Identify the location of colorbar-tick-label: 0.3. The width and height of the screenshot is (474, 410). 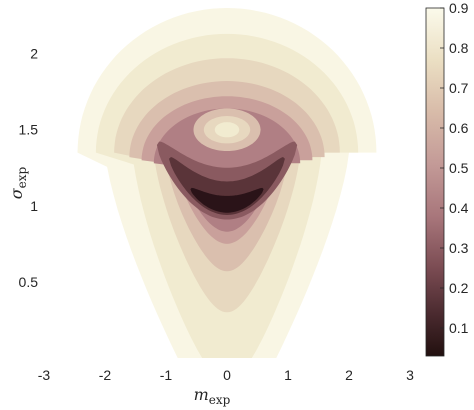
(459, 248).